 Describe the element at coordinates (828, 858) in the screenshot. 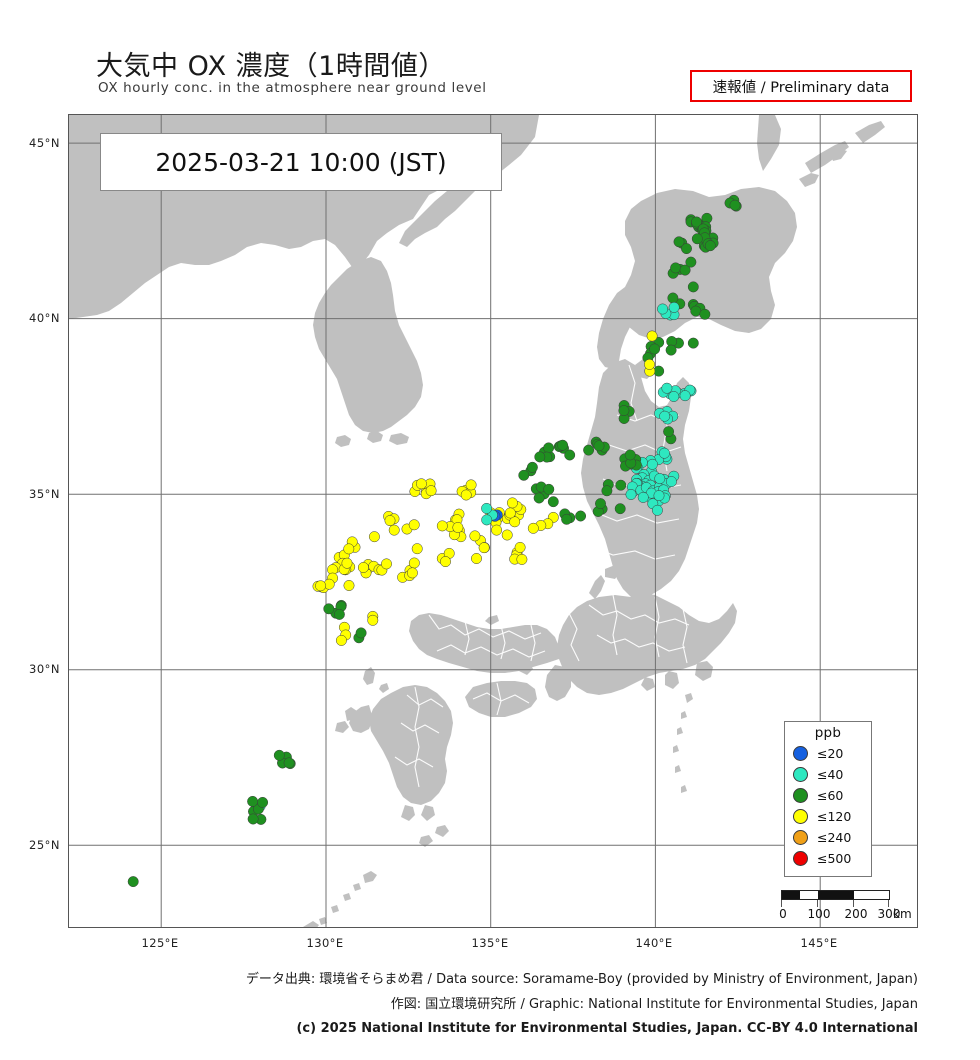

I see `legend-row-500: ≤500` at that location.